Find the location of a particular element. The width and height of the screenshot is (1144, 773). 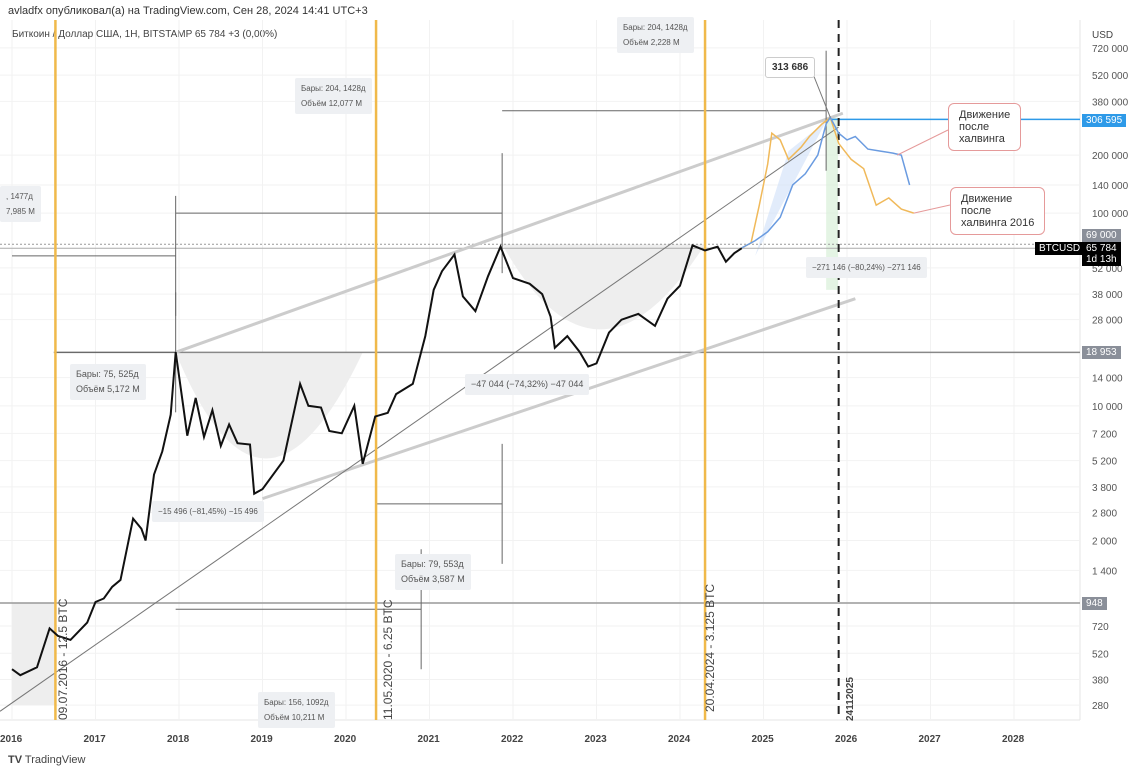

x-tick-label: 2026 is located at coordinates (846, 739).